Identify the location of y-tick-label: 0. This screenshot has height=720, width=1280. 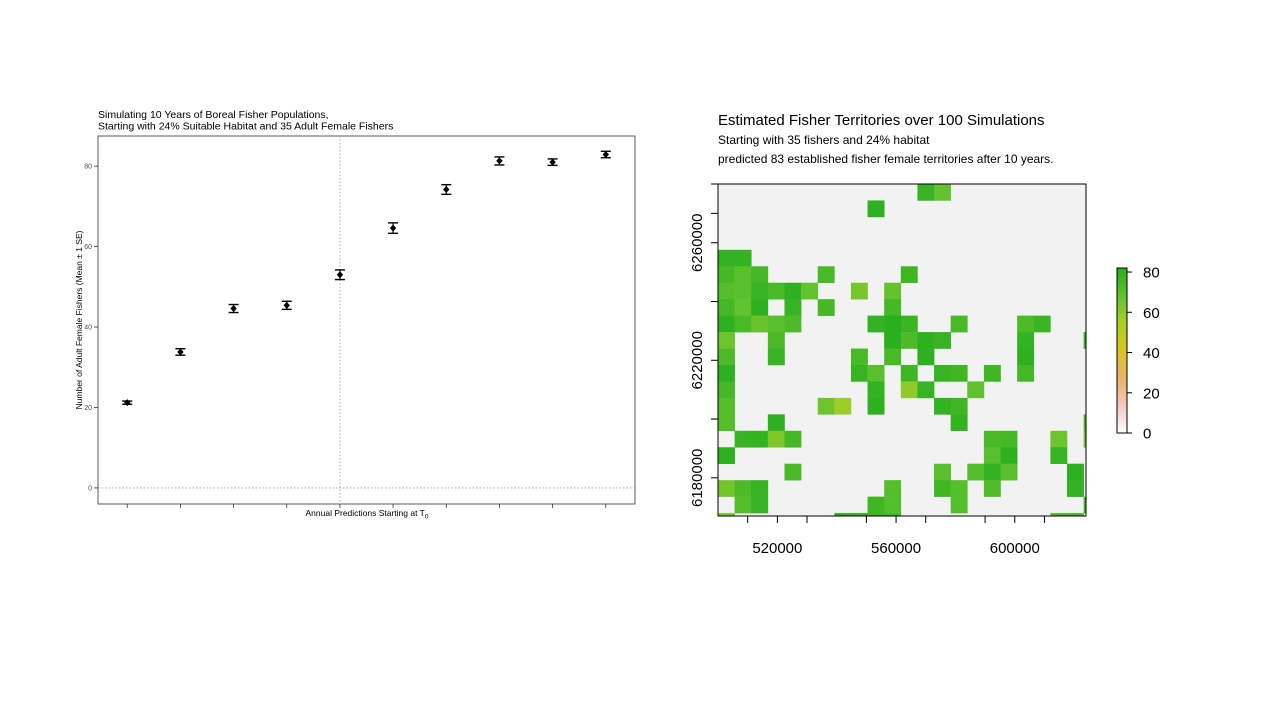
(90, 488).